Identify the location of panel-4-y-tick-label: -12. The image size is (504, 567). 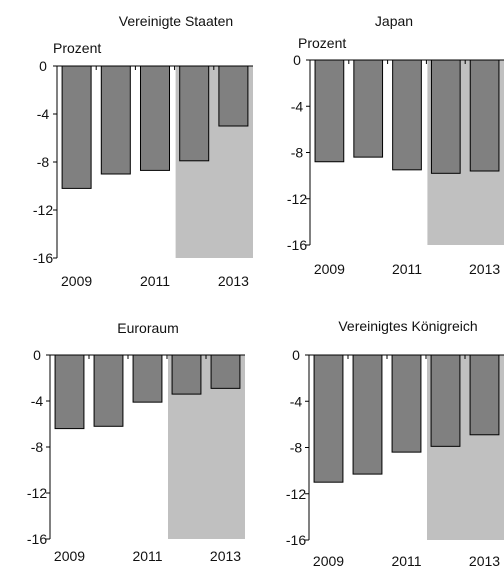
(296, 494).